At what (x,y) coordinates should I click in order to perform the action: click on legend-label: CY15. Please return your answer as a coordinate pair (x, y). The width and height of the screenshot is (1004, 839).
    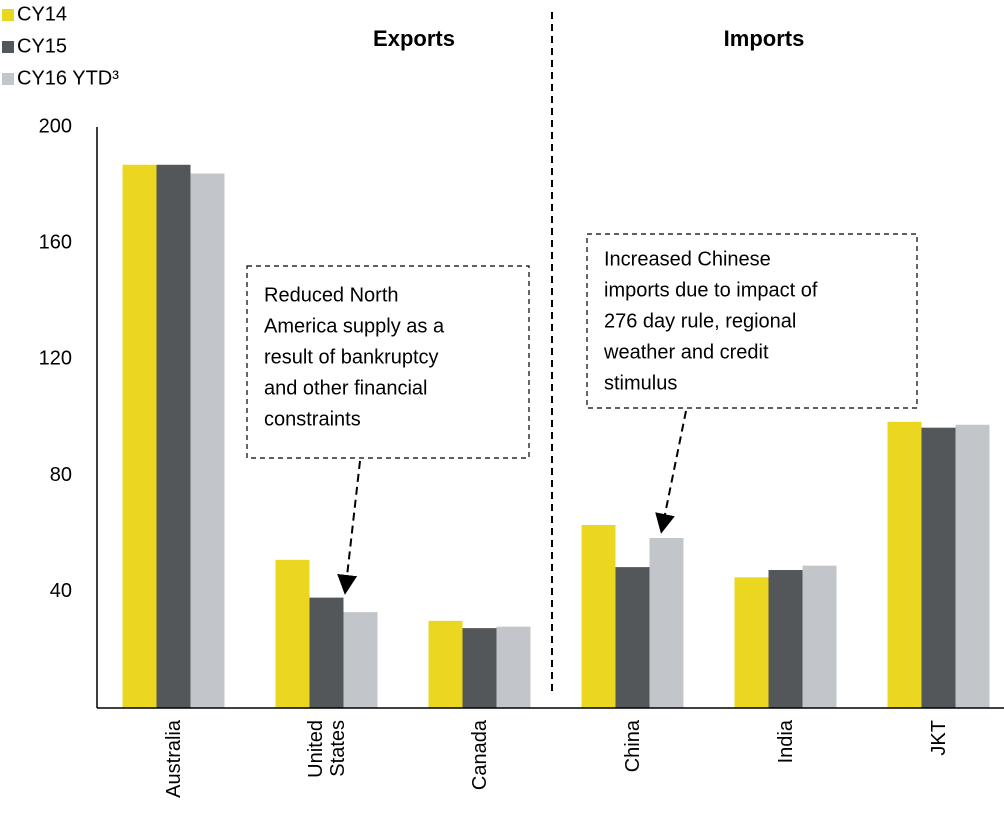
    Looking at the image, I should click on (42, 46).